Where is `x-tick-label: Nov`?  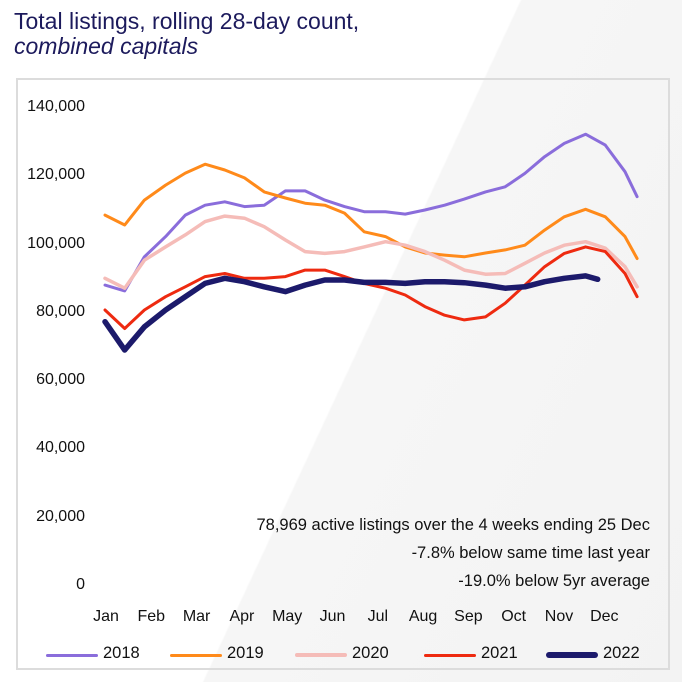 x-tick-label: Nov is located at coordinates (559, 616).